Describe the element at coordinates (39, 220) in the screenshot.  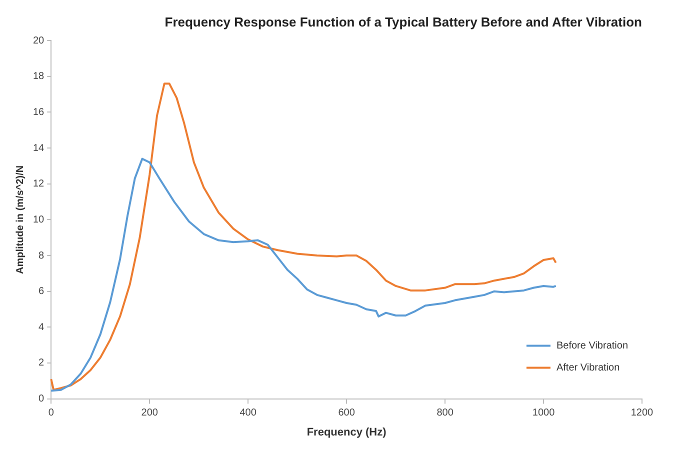
I see `y-tick-label: 10` at that location.